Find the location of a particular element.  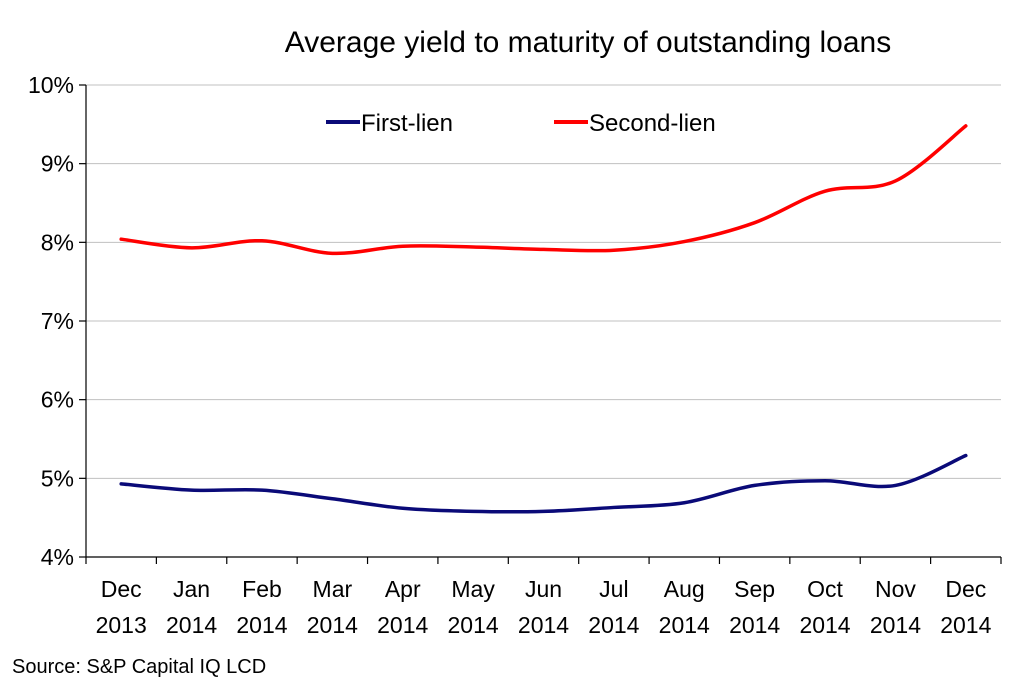

y-tick-label: 7% is located at coordinates (57, 321).